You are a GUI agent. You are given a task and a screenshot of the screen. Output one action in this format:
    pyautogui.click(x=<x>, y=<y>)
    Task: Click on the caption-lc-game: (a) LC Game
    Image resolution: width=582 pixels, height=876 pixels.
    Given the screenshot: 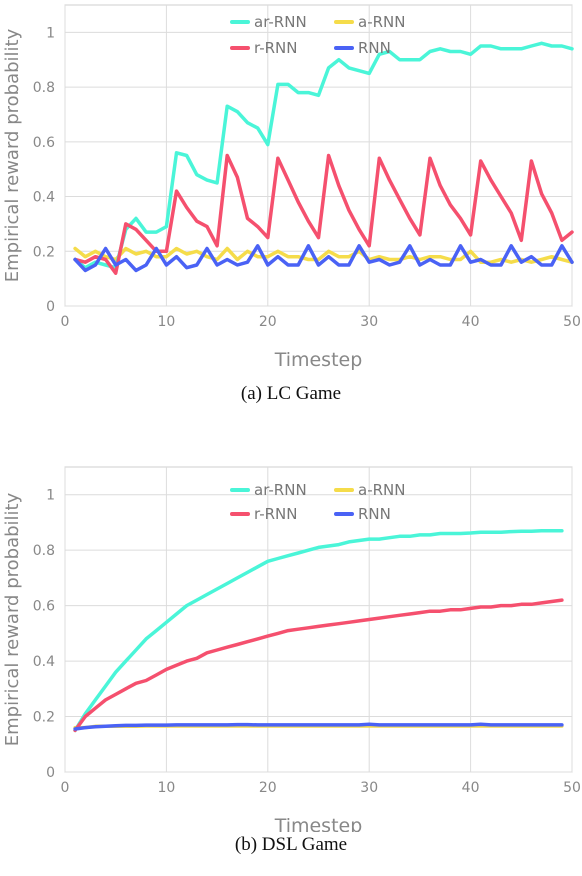 What is the action you would take?
    pyautogui.click(x=291, y=393)
    